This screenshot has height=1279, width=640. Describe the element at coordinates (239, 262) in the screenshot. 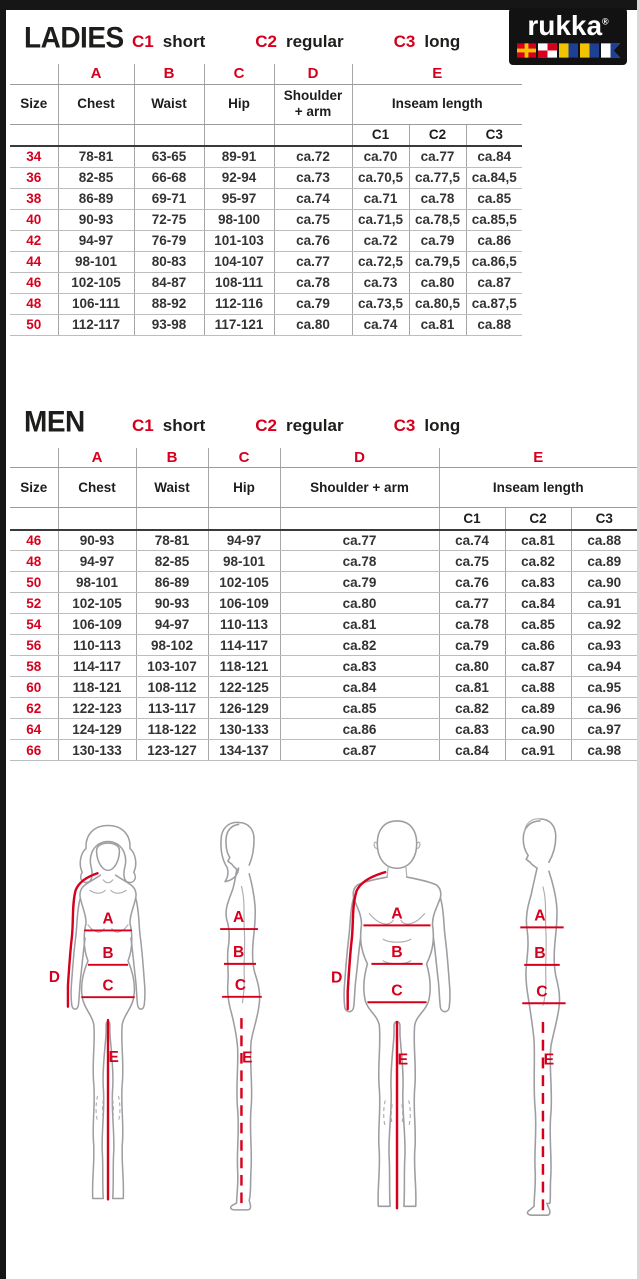

I see `hip-cell: 104-107` at that location.